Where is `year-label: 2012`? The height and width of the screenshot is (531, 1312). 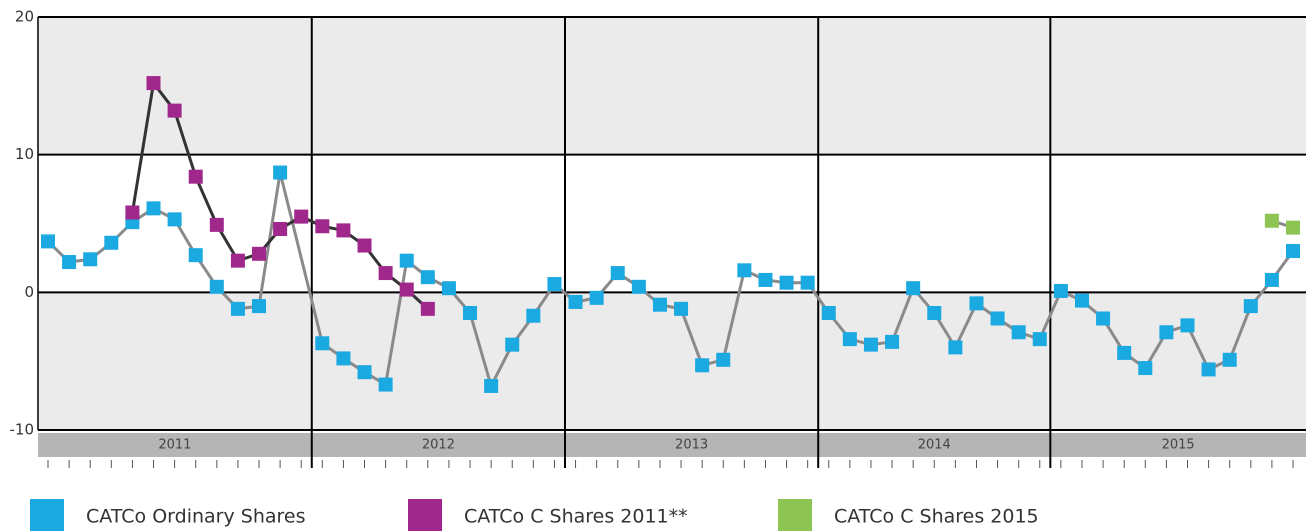
year-label: 2012 is located at coordinates (438, 445).